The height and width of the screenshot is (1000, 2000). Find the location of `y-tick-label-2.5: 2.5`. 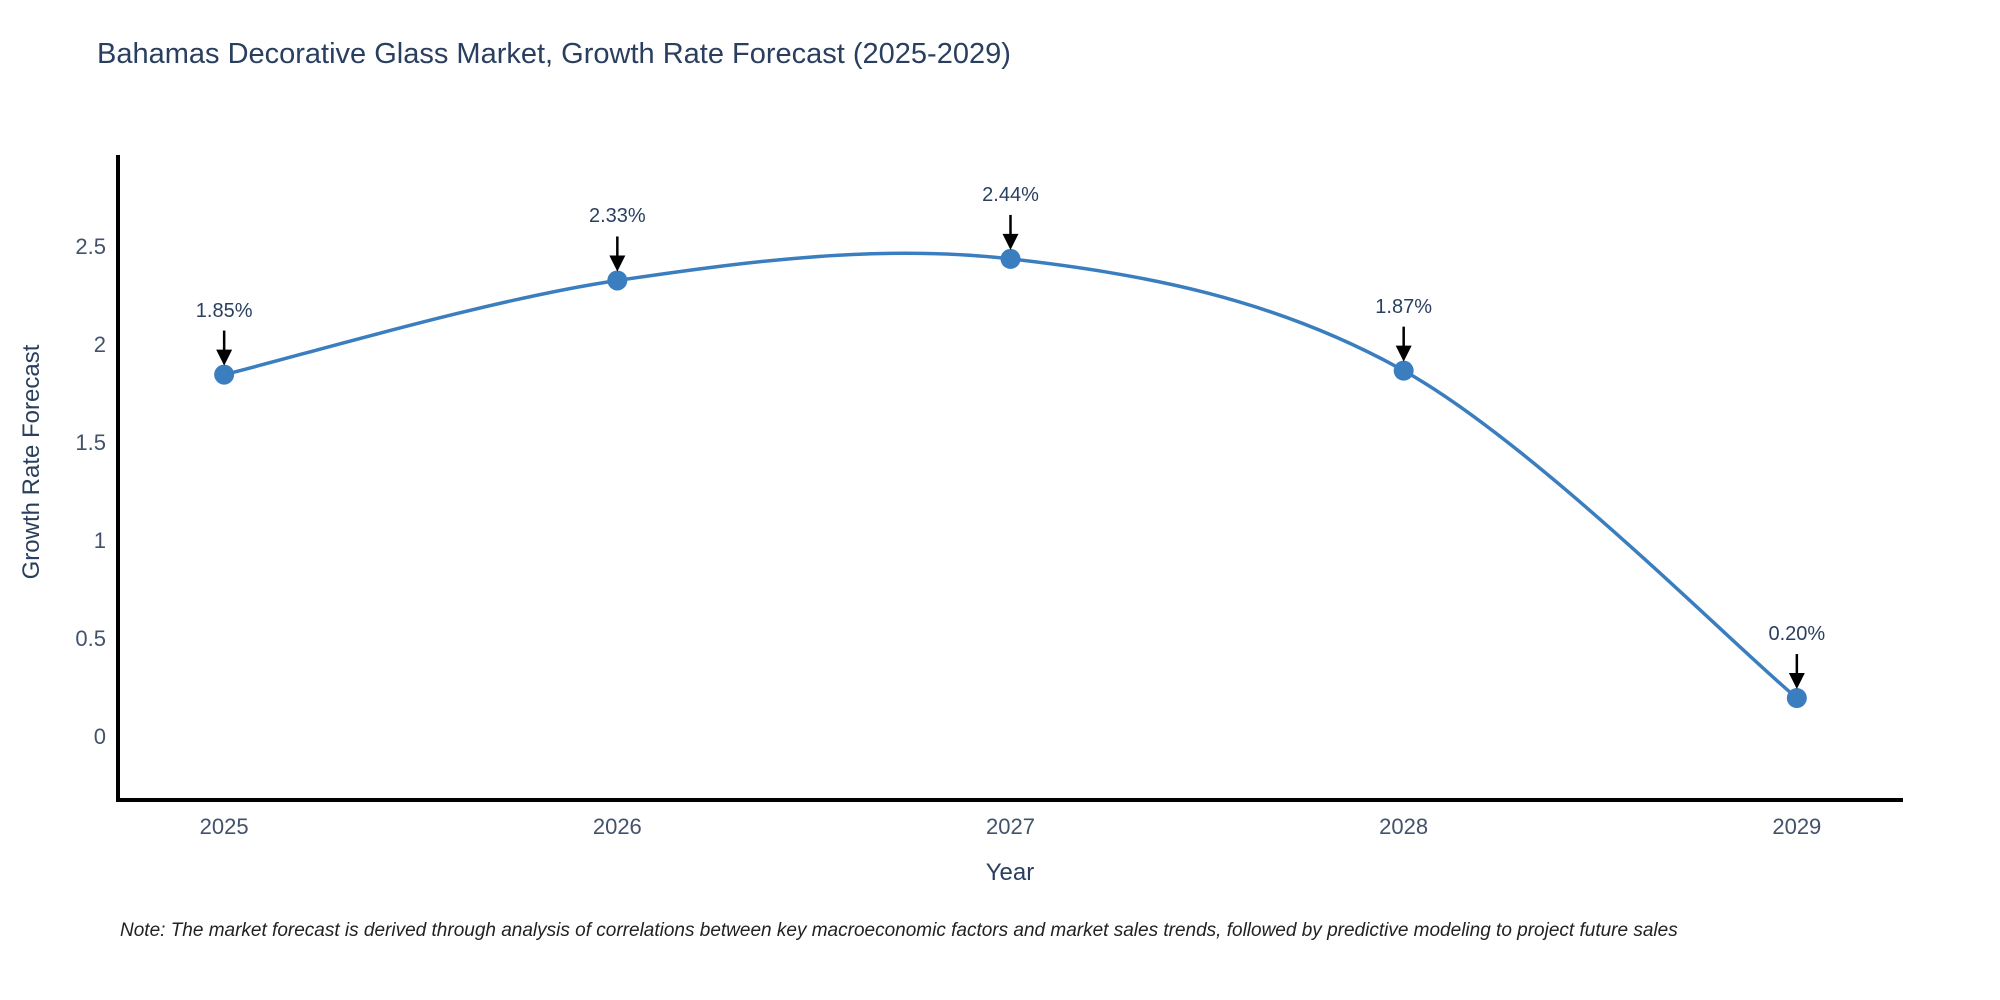

y-tick-label-2.5: 2.5 is located at coordinates (90, 247).